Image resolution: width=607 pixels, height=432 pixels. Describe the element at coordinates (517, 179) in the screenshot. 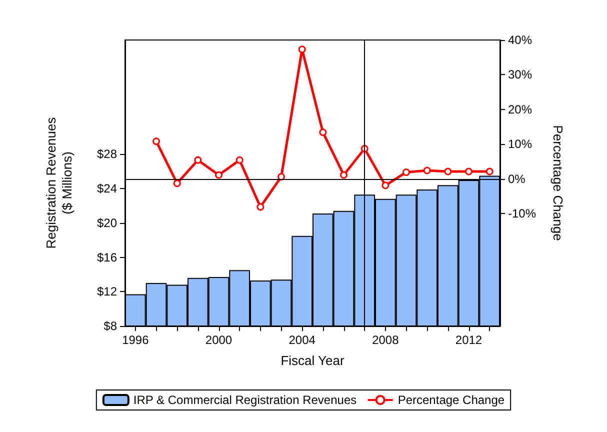

I see `y2-tick-label: 0%` at that location.